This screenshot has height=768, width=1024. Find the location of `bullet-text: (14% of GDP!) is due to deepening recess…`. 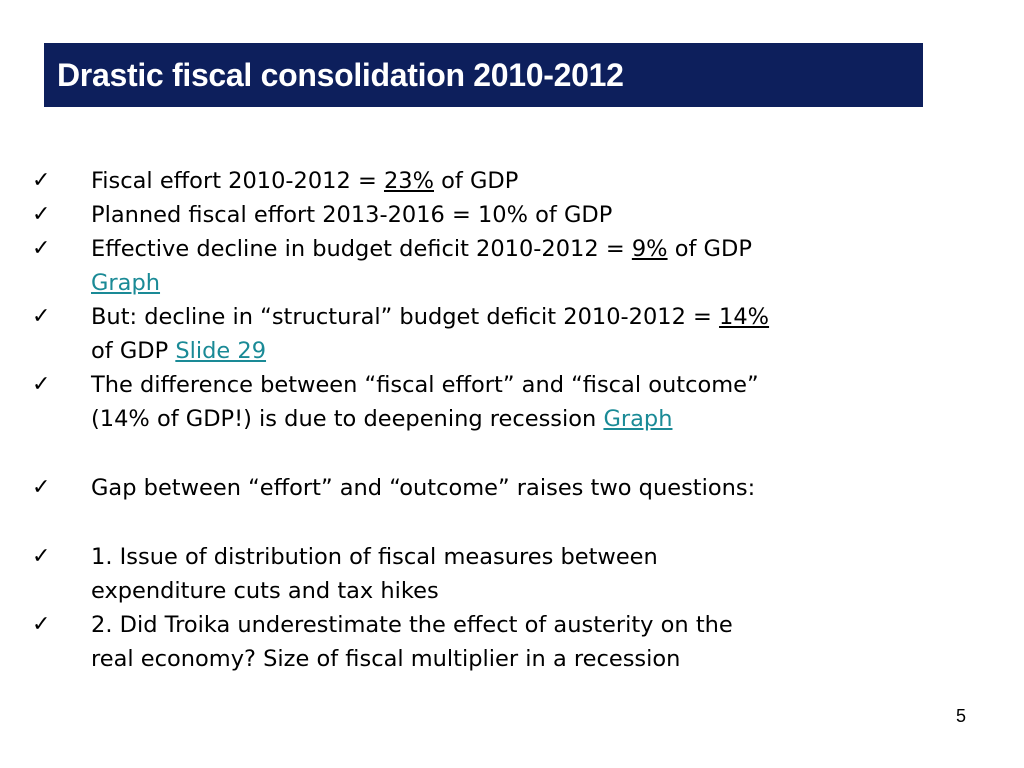

bullet-text: (14% of GDP!) is due to deepening recess… is located at coordinates (347, 419).